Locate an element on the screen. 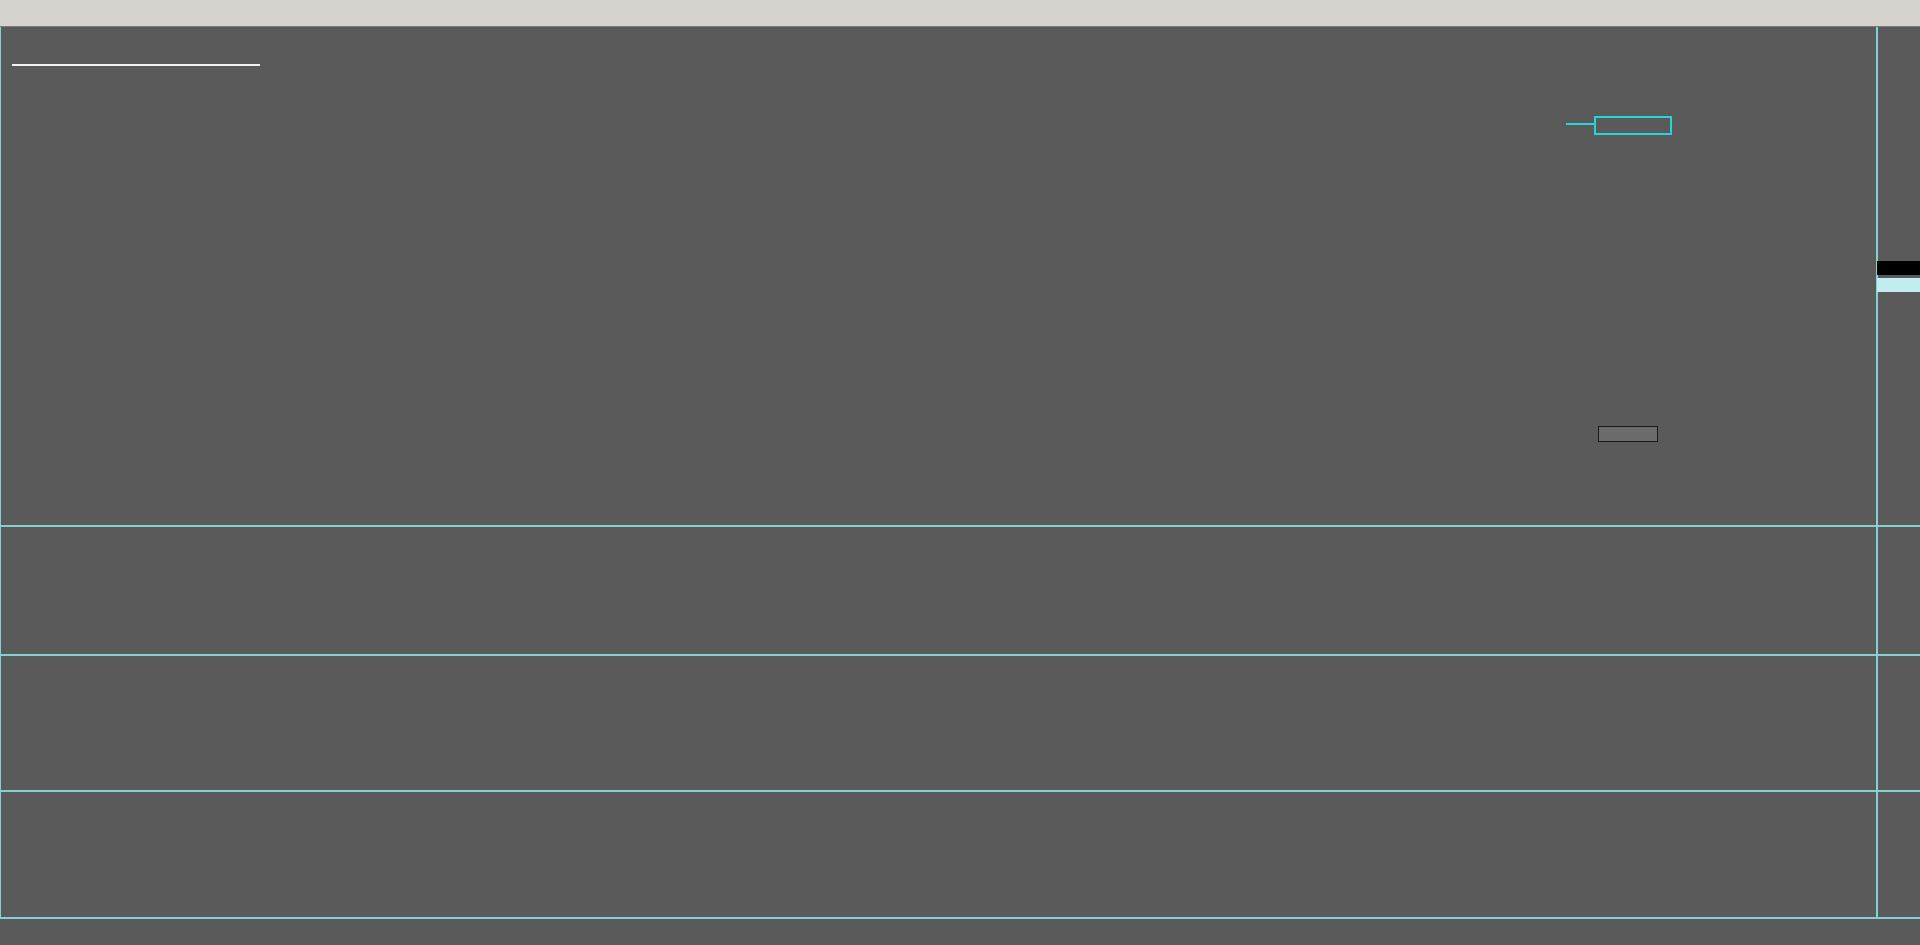 The height and width of the screenshot is (945, 1920). account-stats is located at coordinates (1862, 567).